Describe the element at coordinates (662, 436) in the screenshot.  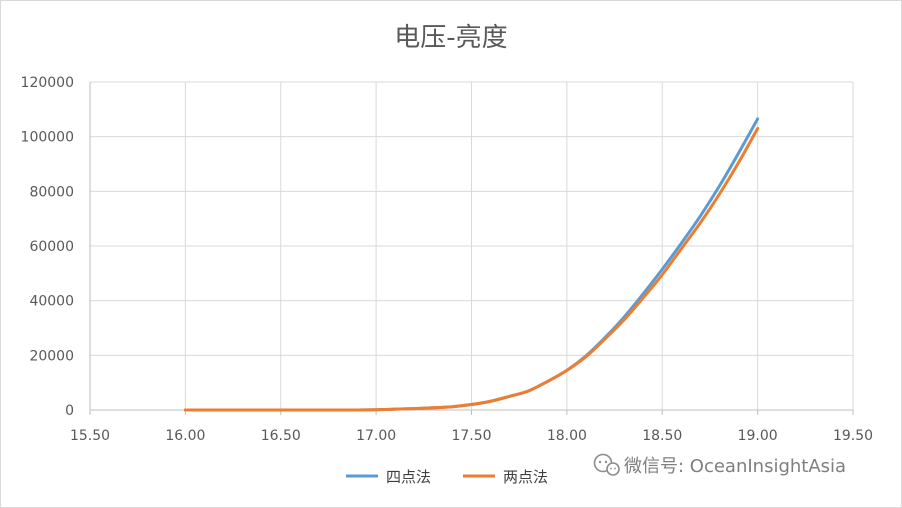
I see `x-tick-label: 18.50` at that location.